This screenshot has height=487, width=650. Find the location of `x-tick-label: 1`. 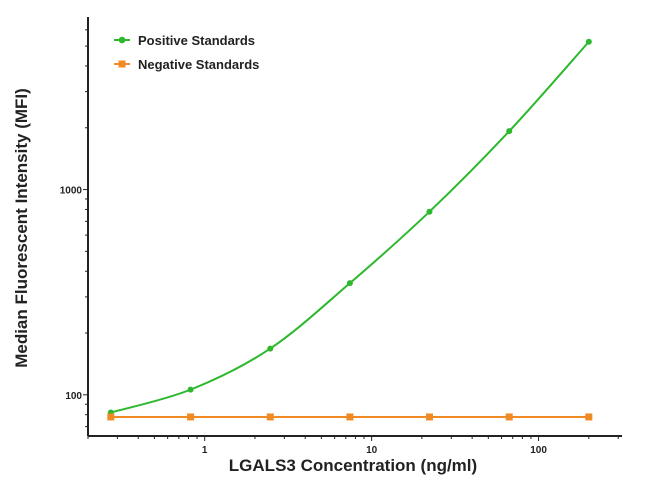

x-tick-label: 1 is located at coordinates (205, 450).